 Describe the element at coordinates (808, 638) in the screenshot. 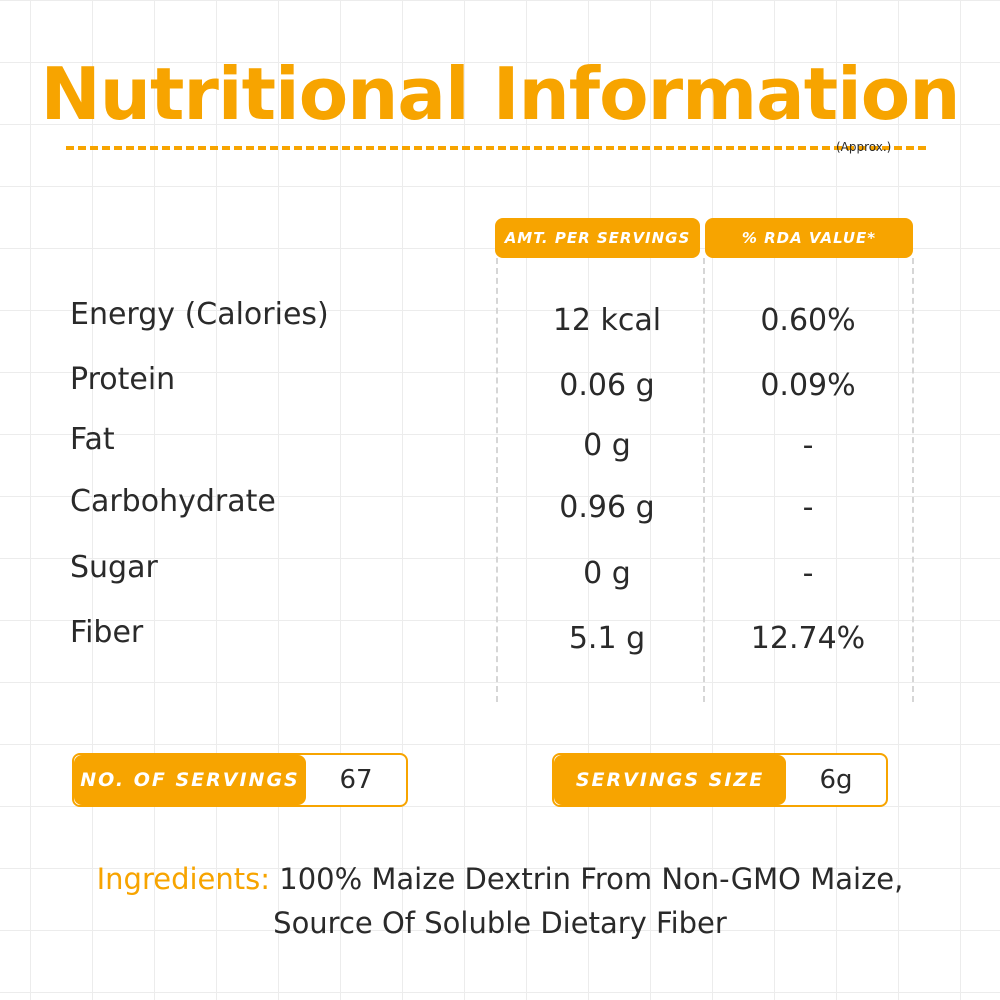

I see `rda: 12.74%` at that location.